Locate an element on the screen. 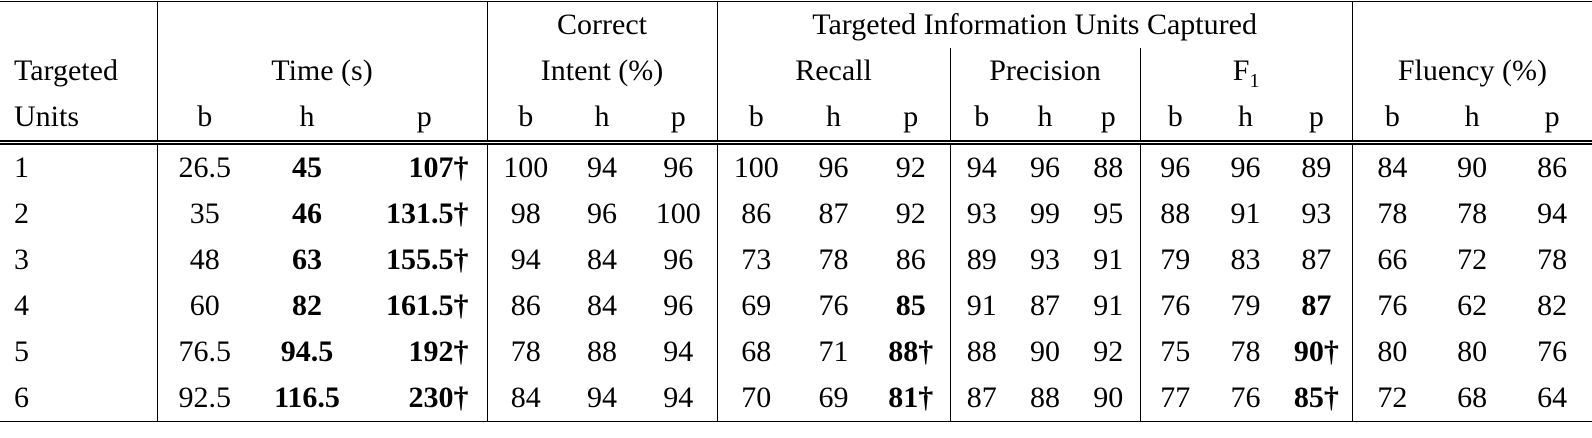 This screenshot has height=438, width=1592. header-correct: Correct is located at coordinates (602, 24).